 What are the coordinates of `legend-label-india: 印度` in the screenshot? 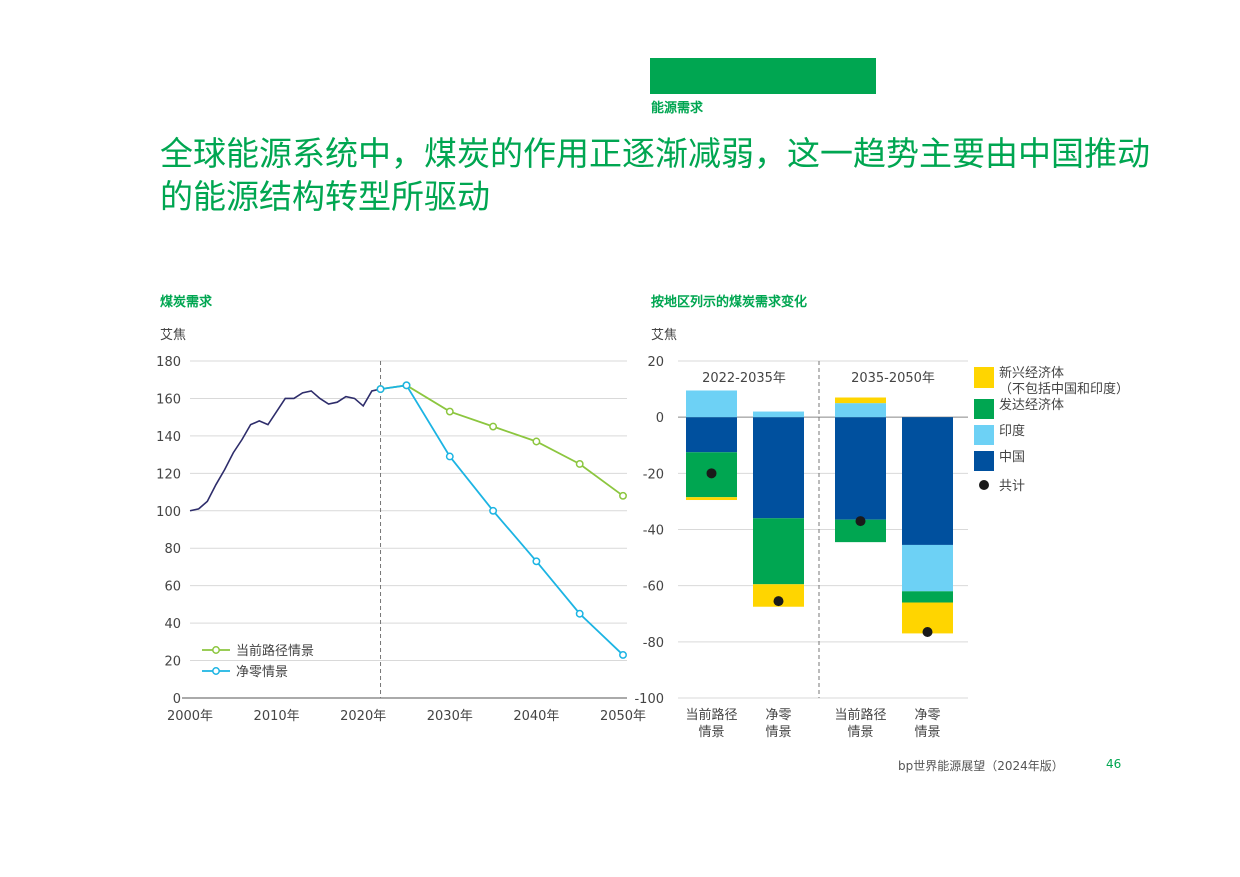 It's located at (1012, 431).